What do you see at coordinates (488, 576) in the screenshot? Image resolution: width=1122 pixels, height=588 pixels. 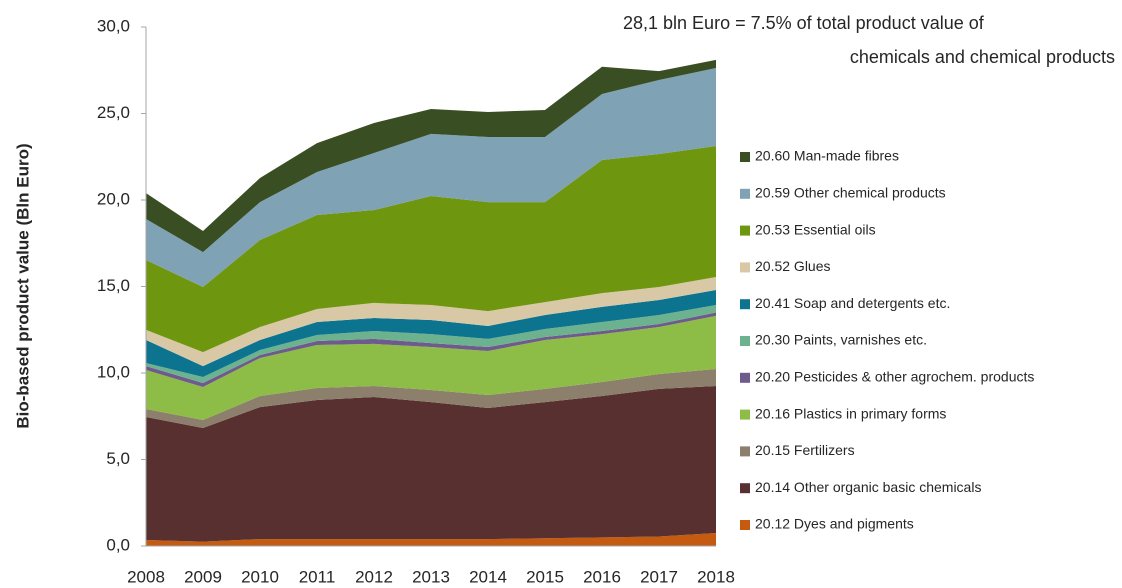 I see `x-tick-label: 2014` at bounding box center [488, 576].